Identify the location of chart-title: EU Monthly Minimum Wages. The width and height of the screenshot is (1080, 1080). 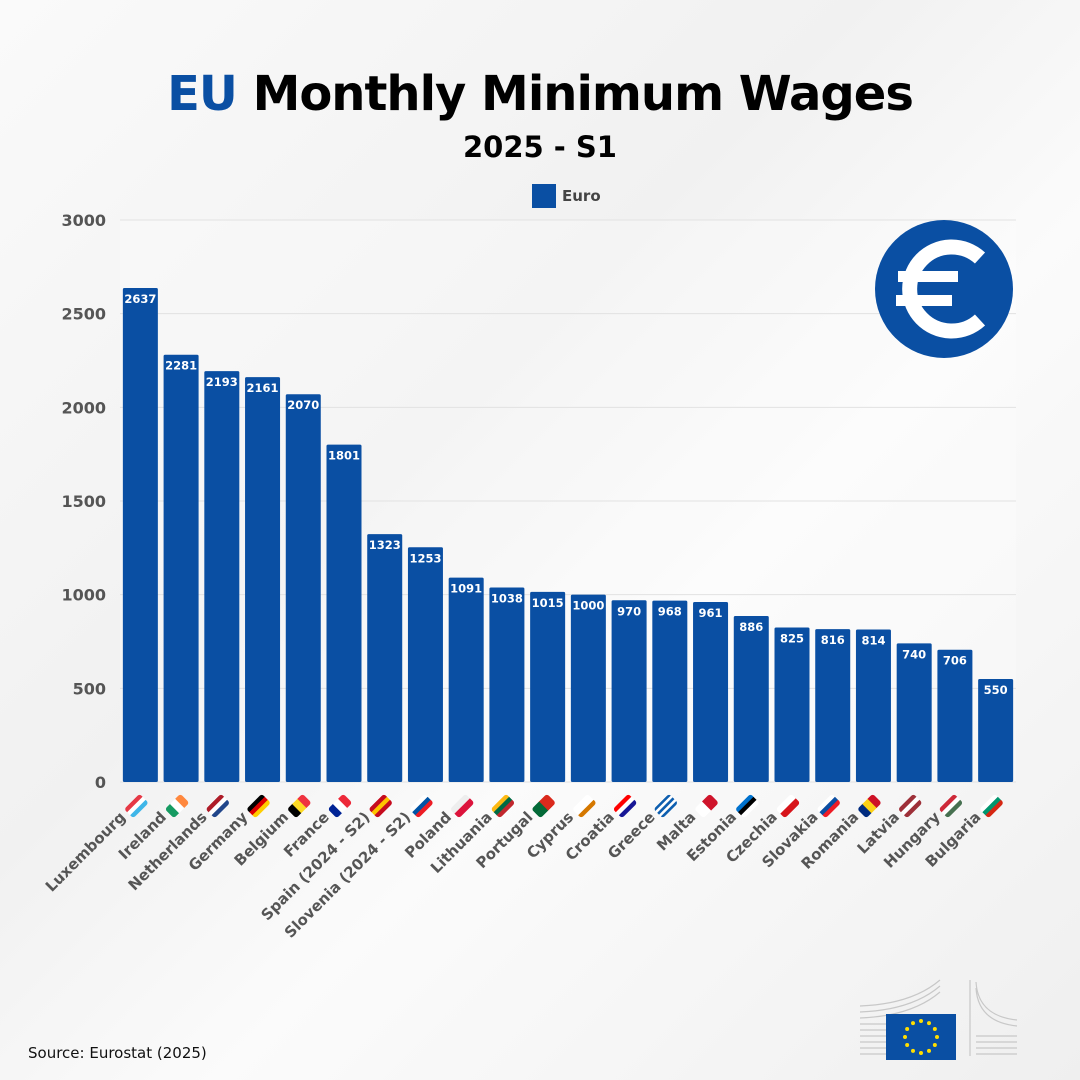
(540, 94).